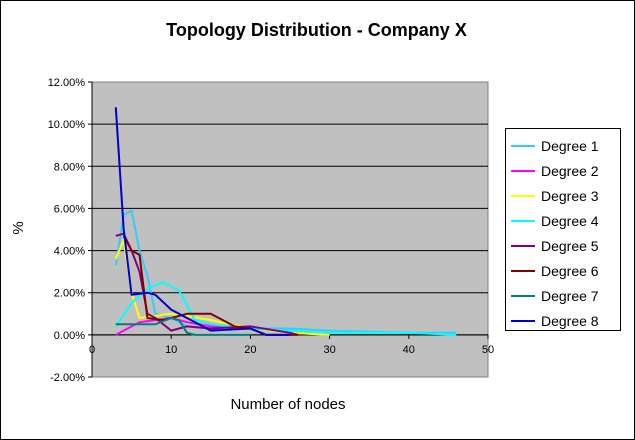  Describe the element at coordinates (250, 350) in the screenshot. I see `x-tick-label: 20` at that location.